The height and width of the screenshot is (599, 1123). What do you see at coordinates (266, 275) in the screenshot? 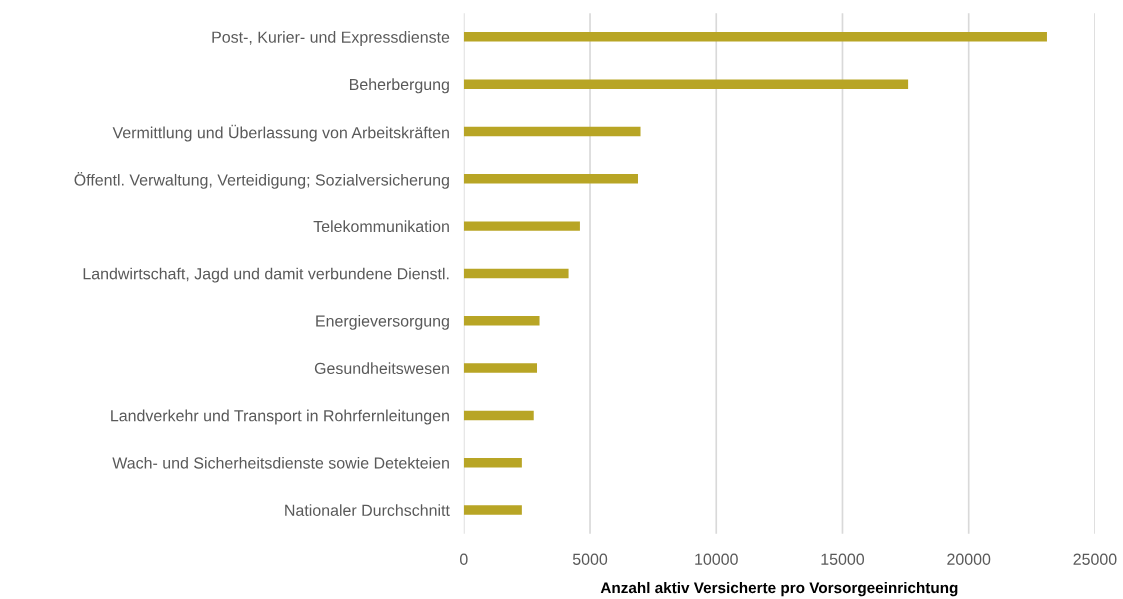
I see `y-tick-label: Landwirtschaft, Jagd und damit verbundene Dienstl.` at bounding box center [266, 275].